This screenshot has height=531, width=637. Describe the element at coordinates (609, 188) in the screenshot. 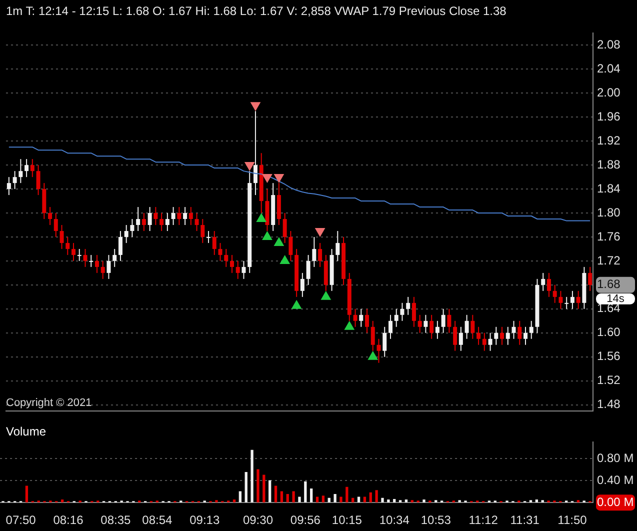

I see `y-tick-label: 1.84` at that location.